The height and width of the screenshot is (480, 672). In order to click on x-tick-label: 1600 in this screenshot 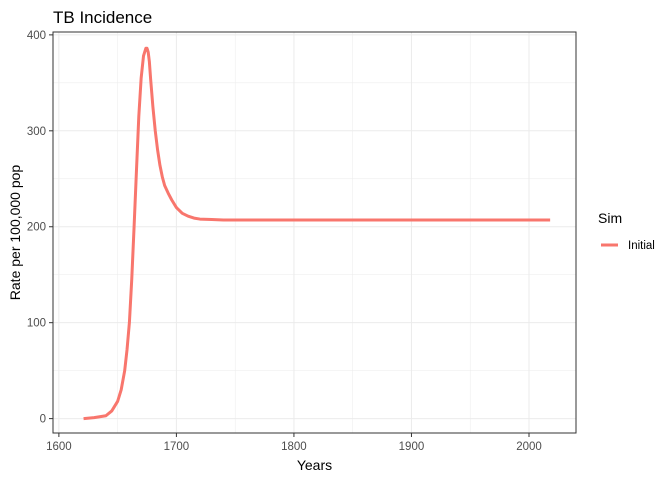, I will do `click(59, 447)`.